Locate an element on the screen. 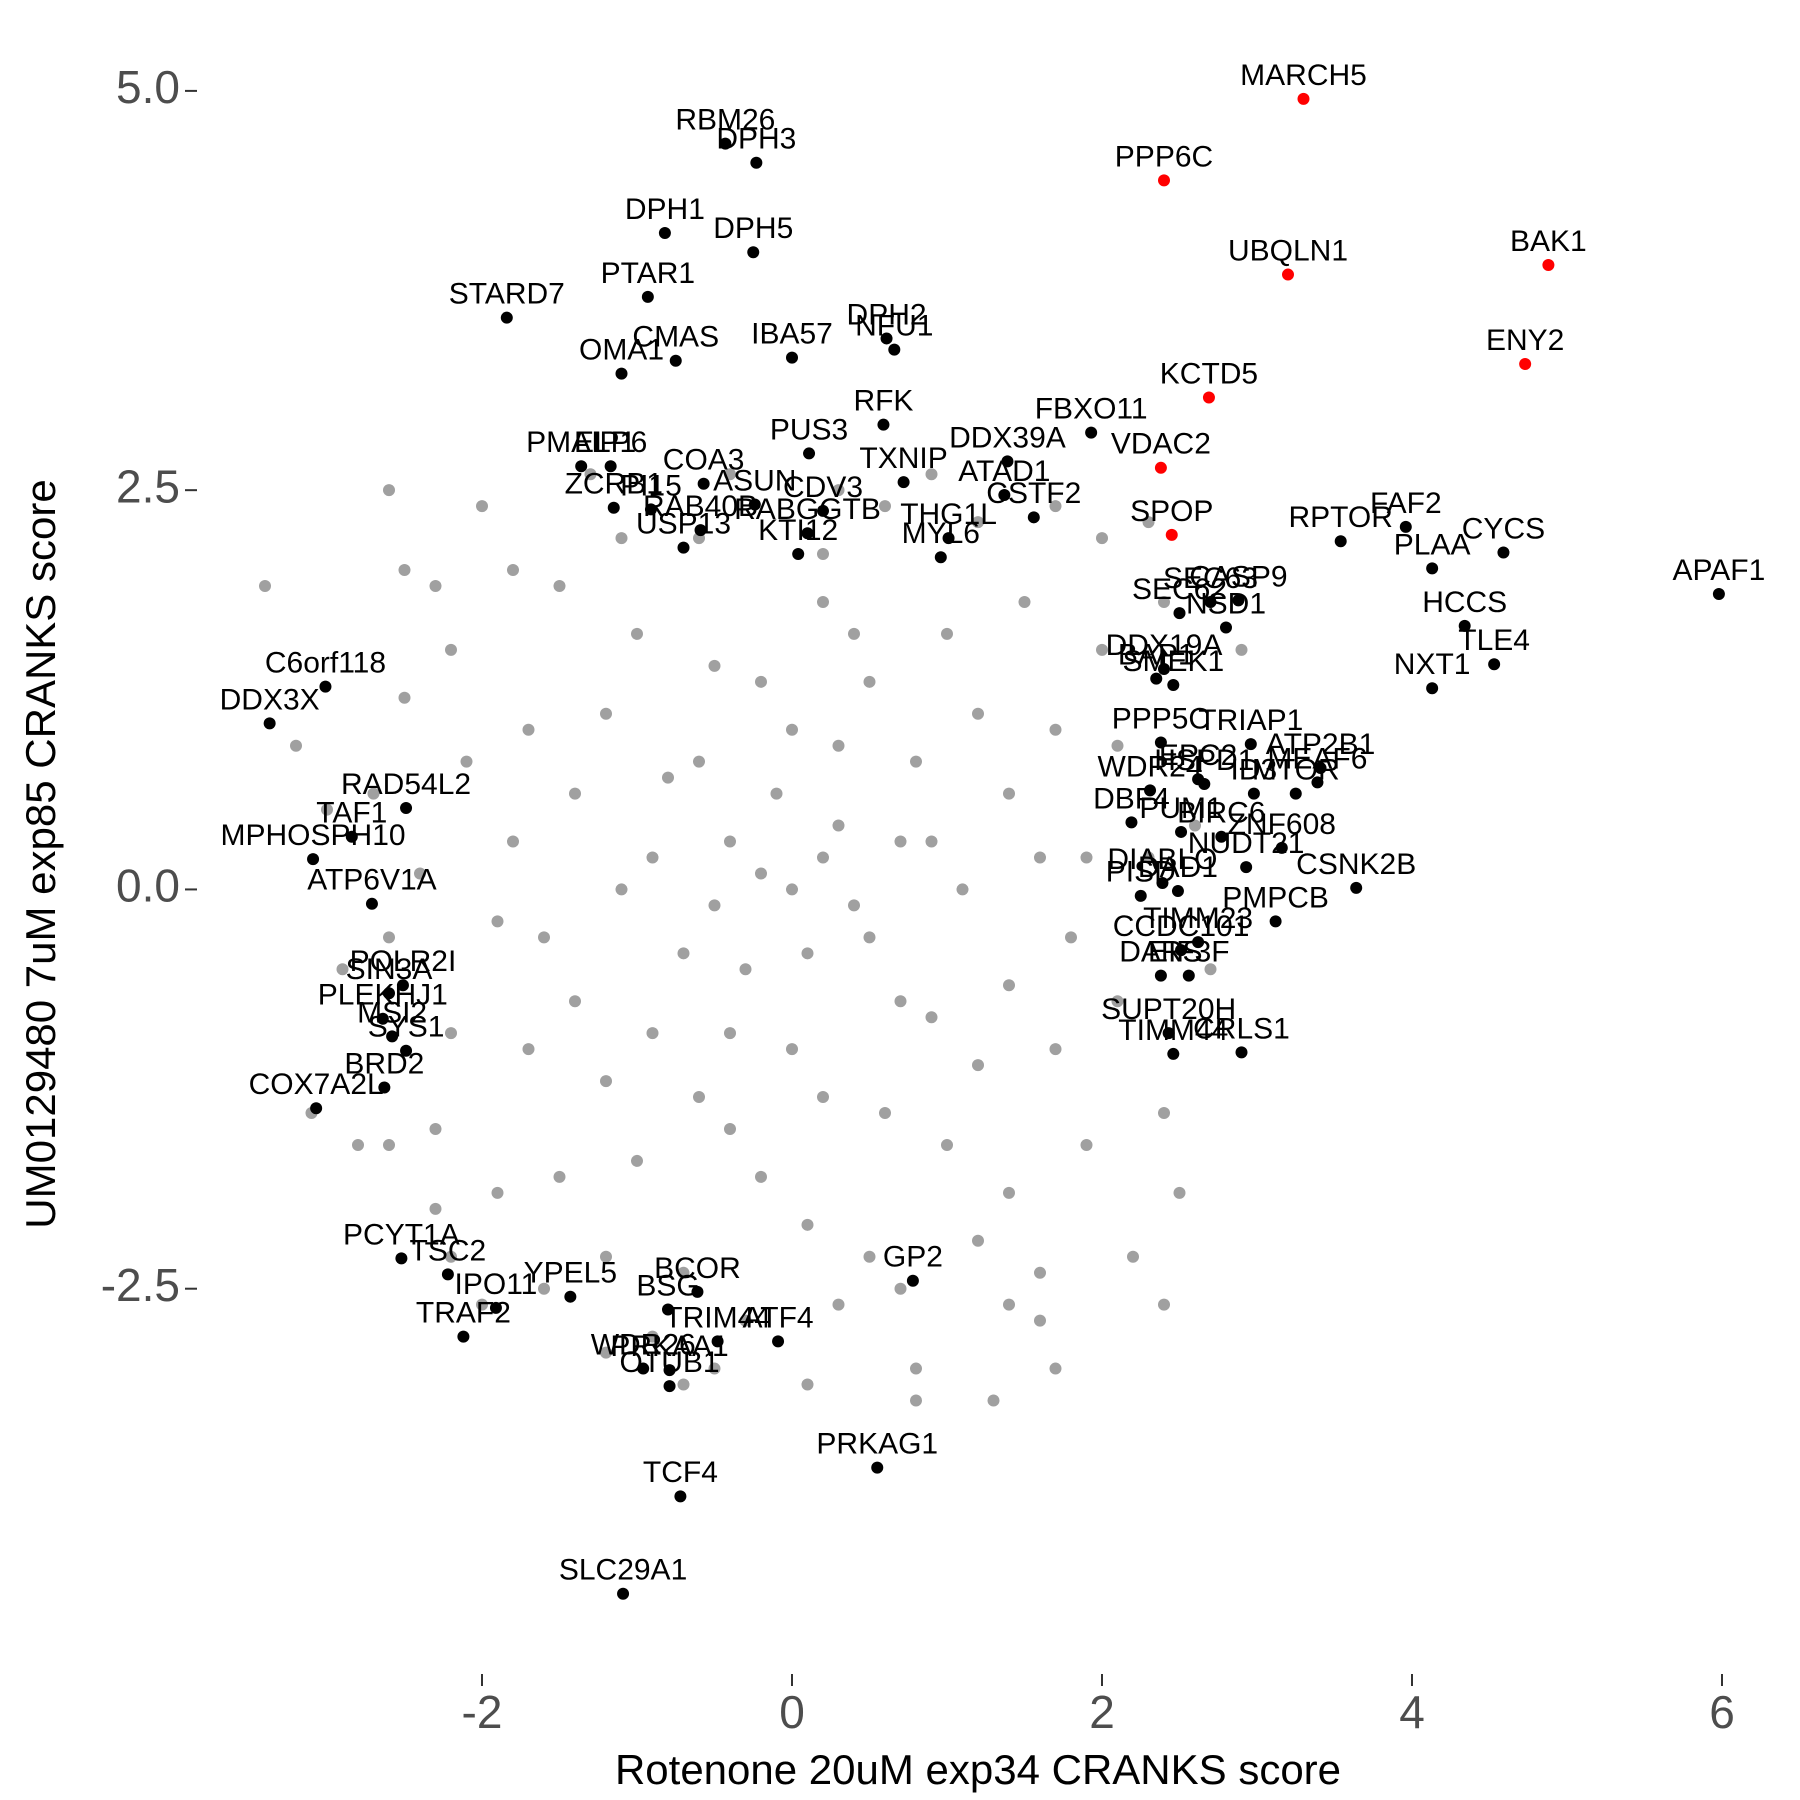 The height and width of the screenshot is (1800, 1800). point-label: CDV3 is located at coordinates (823, 487).